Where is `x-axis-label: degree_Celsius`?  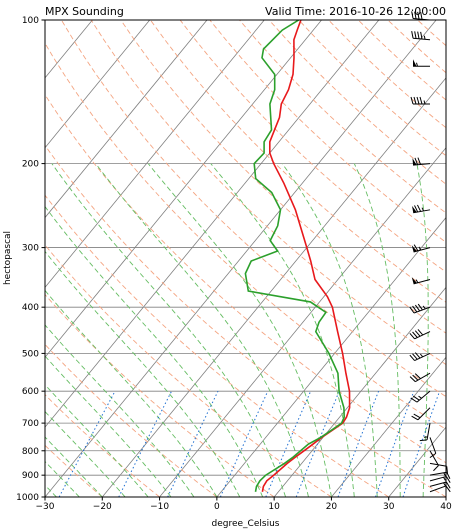 x-axis-label: degree_Celsius is located at coordinates (246, 524).